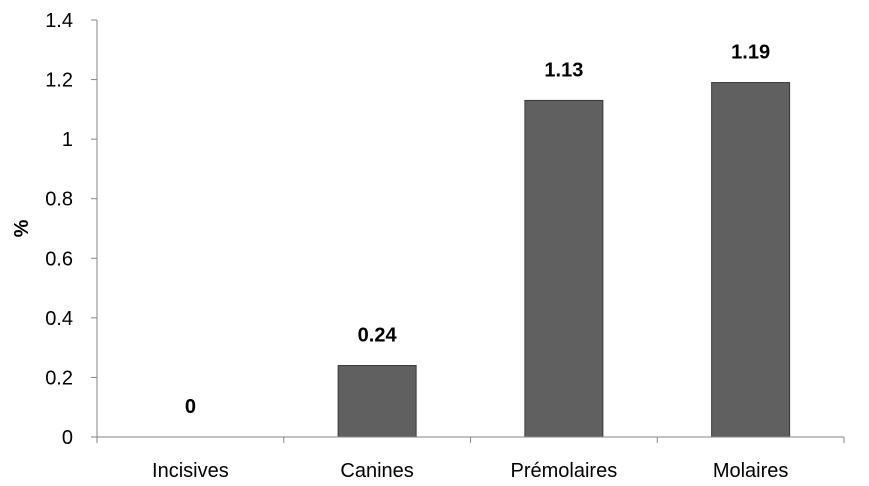 This screenshot has width=869, height=486. Describe the element at coordinates (59, 200) in the screenshot. I see `y-tick-label: 0.8` at that location.